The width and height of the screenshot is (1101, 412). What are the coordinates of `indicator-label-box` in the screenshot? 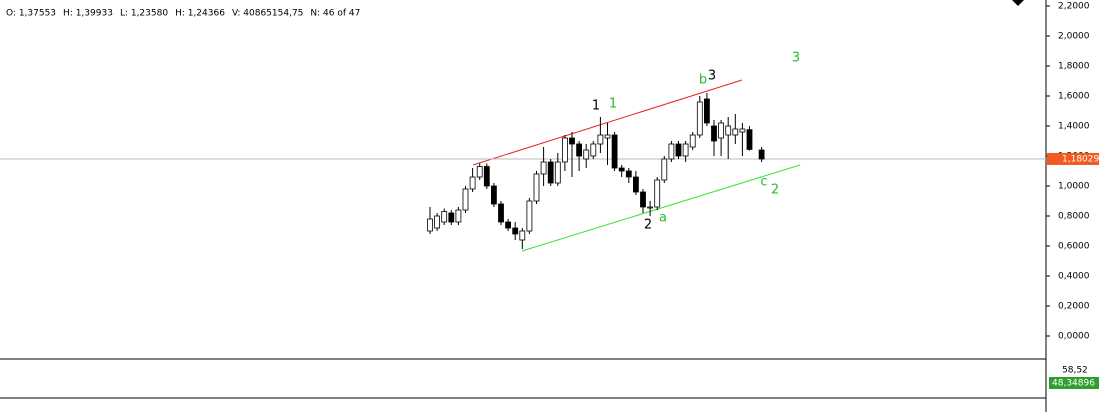 It's located at (1074, 383).